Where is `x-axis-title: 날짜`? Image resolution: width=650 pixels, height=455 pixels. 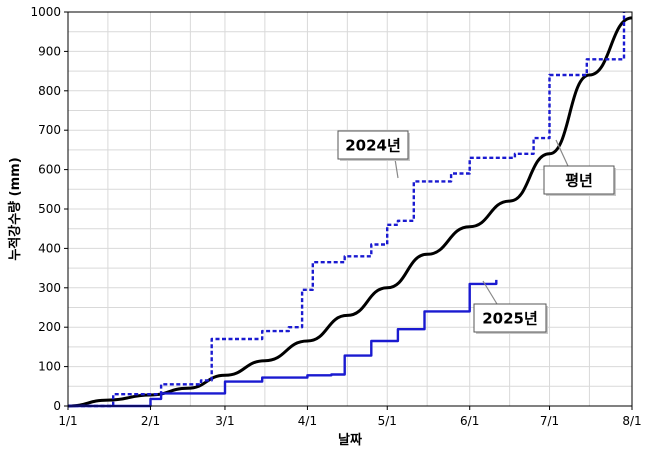 x-axis-title: 날짜 is located at coordinates (350, 440).